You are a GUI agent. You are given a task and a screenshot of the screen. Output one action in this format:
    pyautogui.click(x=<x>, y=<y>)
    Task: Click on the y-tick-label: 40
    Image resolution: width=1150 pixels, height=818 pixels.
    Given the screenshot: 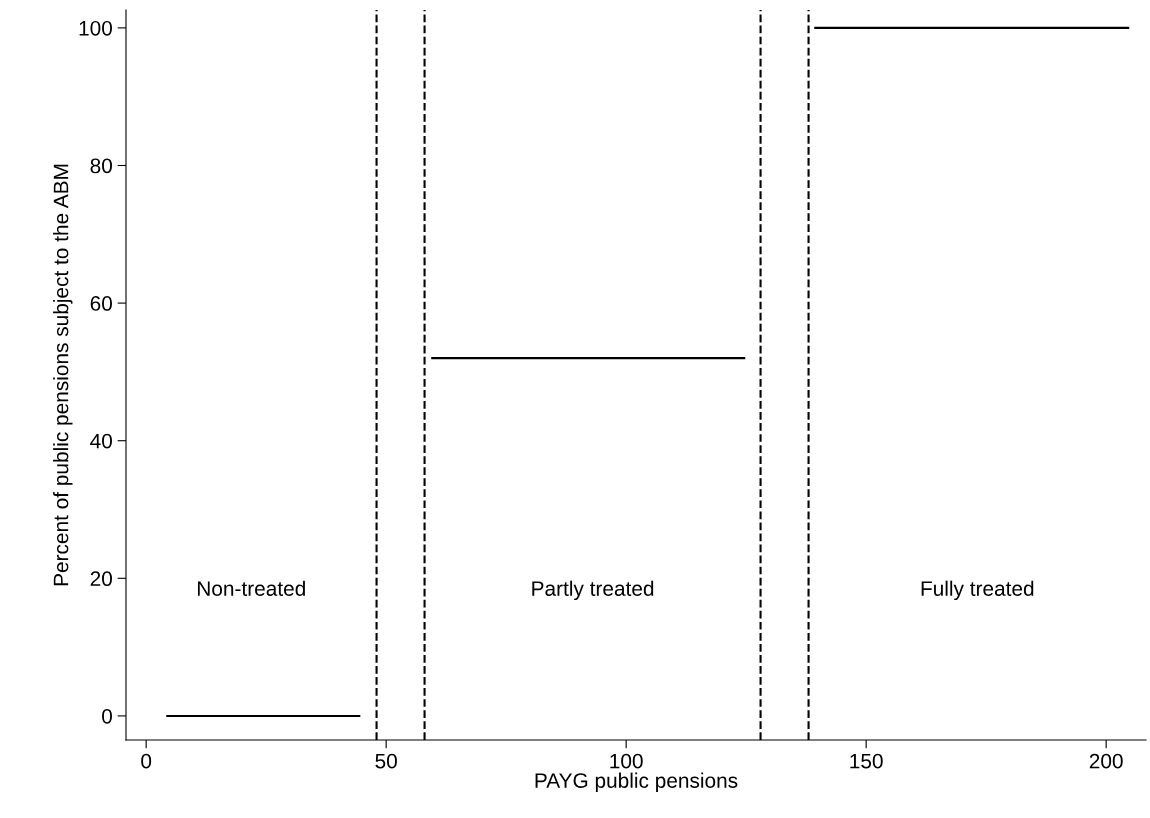 What is the action you would take?
    pyautogui.click(x=101, y=441)
    